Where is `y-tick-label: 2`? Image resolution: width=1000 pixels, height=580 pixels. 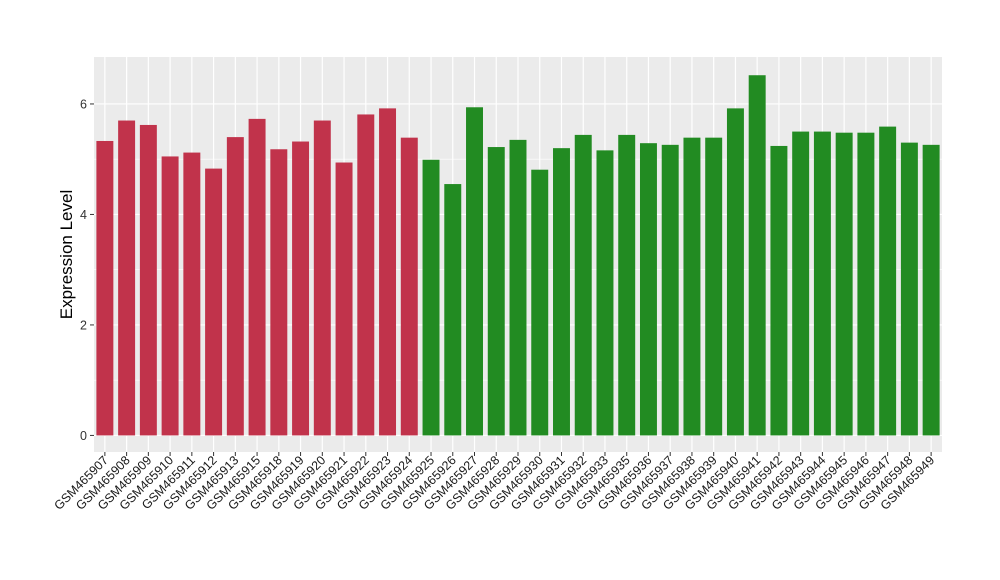
y-tick-label: 2 is located at coordinates (83, 325).